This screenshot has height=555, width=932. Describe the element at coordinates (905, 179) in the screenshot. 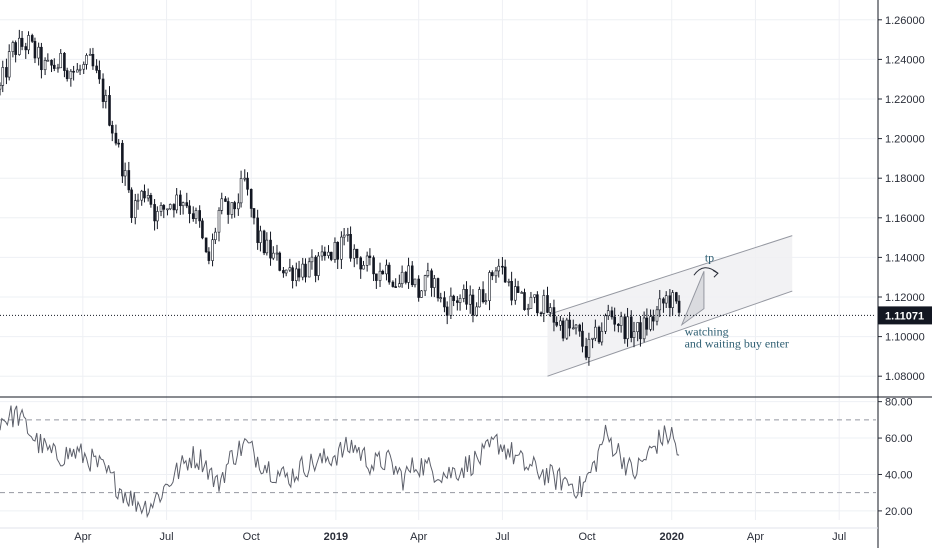

I see `y-tick-label: 1.18000` at that location.